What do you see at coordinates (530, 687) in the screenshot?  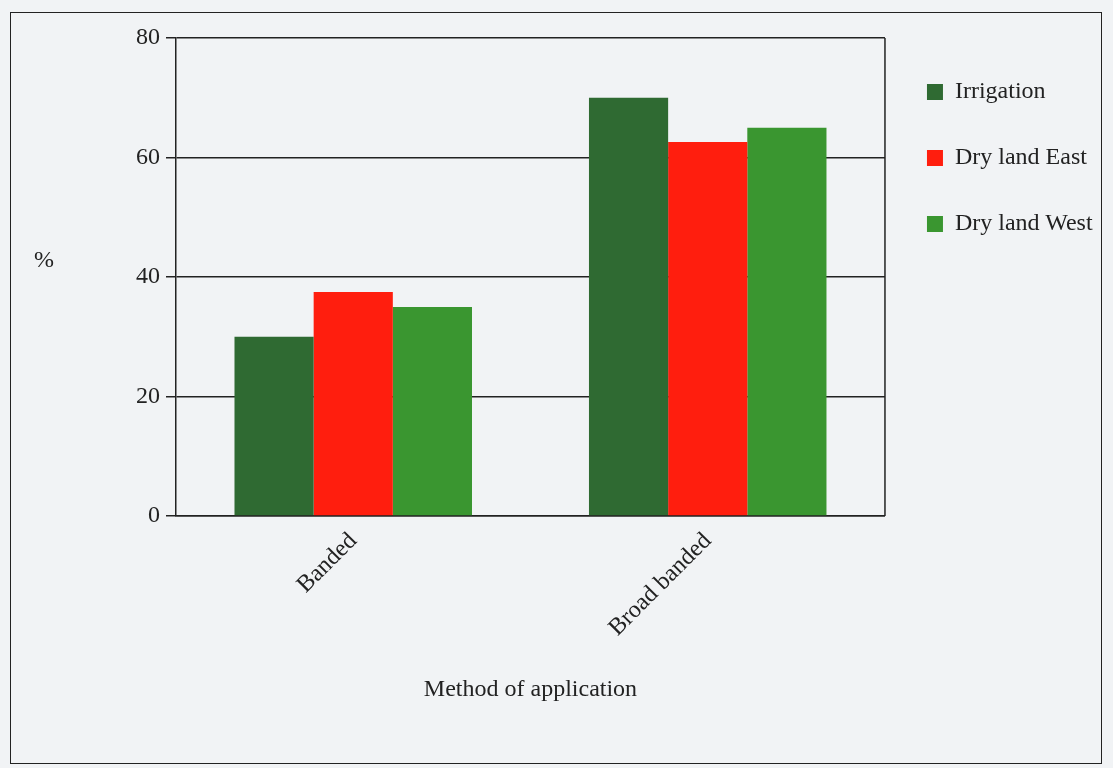 I see `x-axis-title: Method of application` at bounding box center [530, 687].